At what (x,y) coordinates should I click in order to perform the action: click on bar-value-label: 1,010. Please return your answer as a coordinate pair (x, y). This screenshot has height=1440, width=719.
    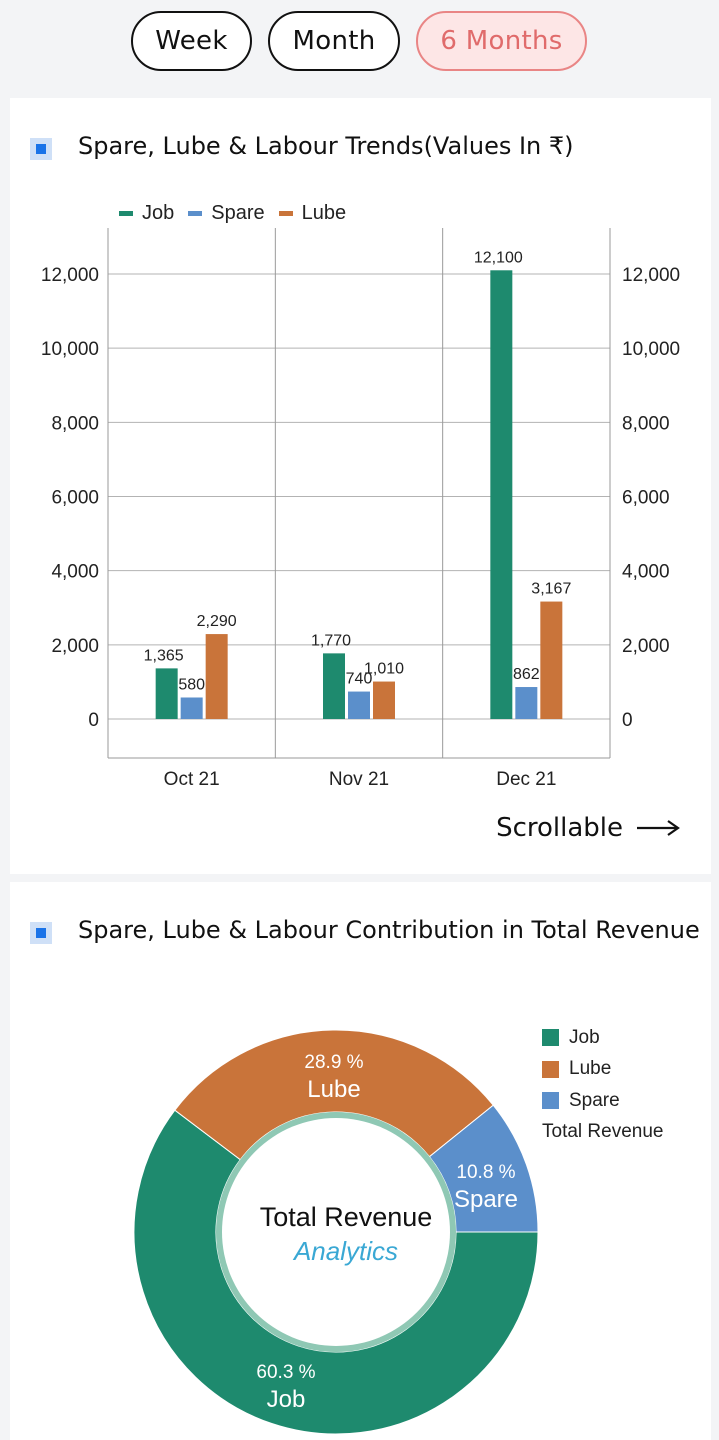
    Looking at the image, I should click on (384, 669).